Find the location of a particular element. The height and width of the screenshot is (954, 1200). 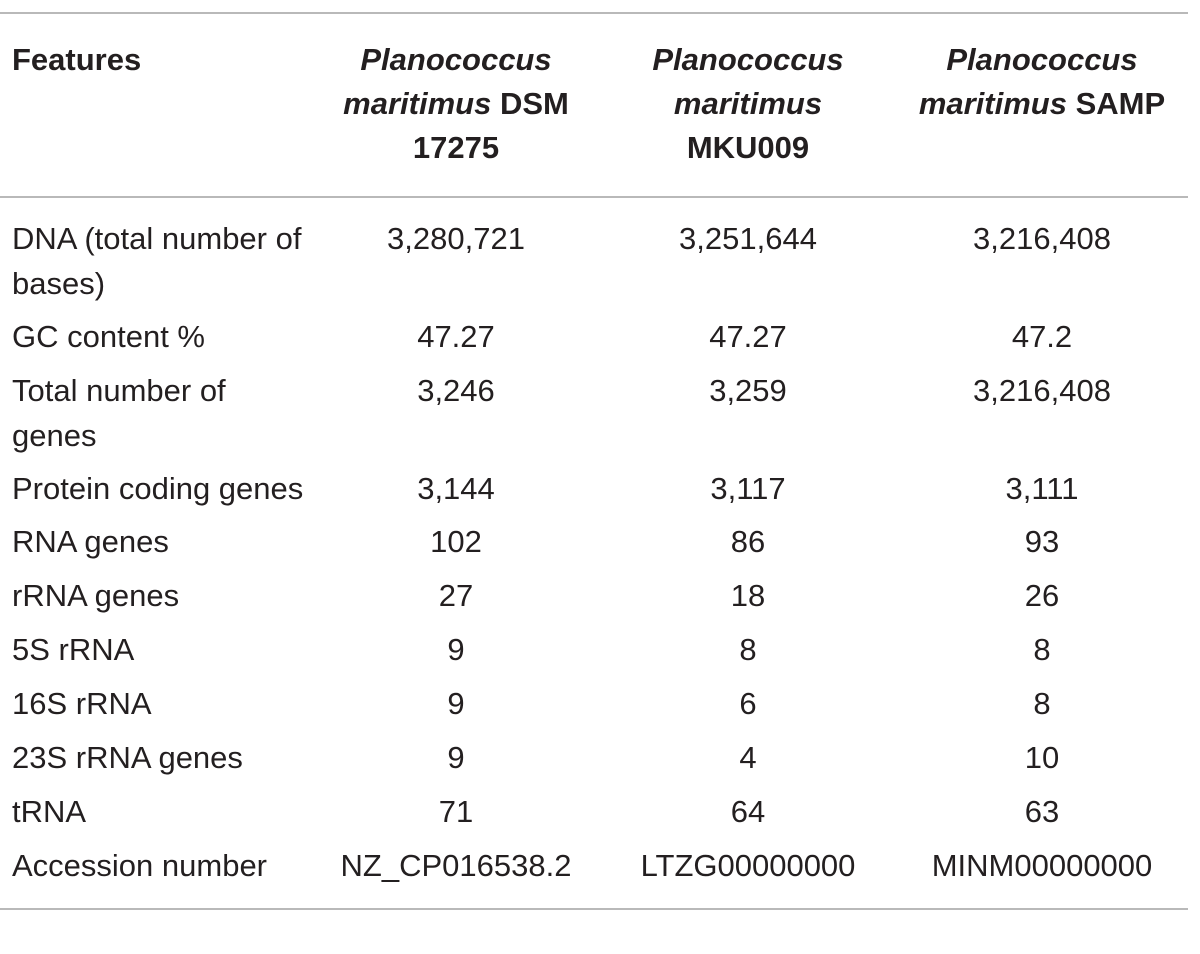

cell-value: 3,251,644 is located at coordinates (748, 238).